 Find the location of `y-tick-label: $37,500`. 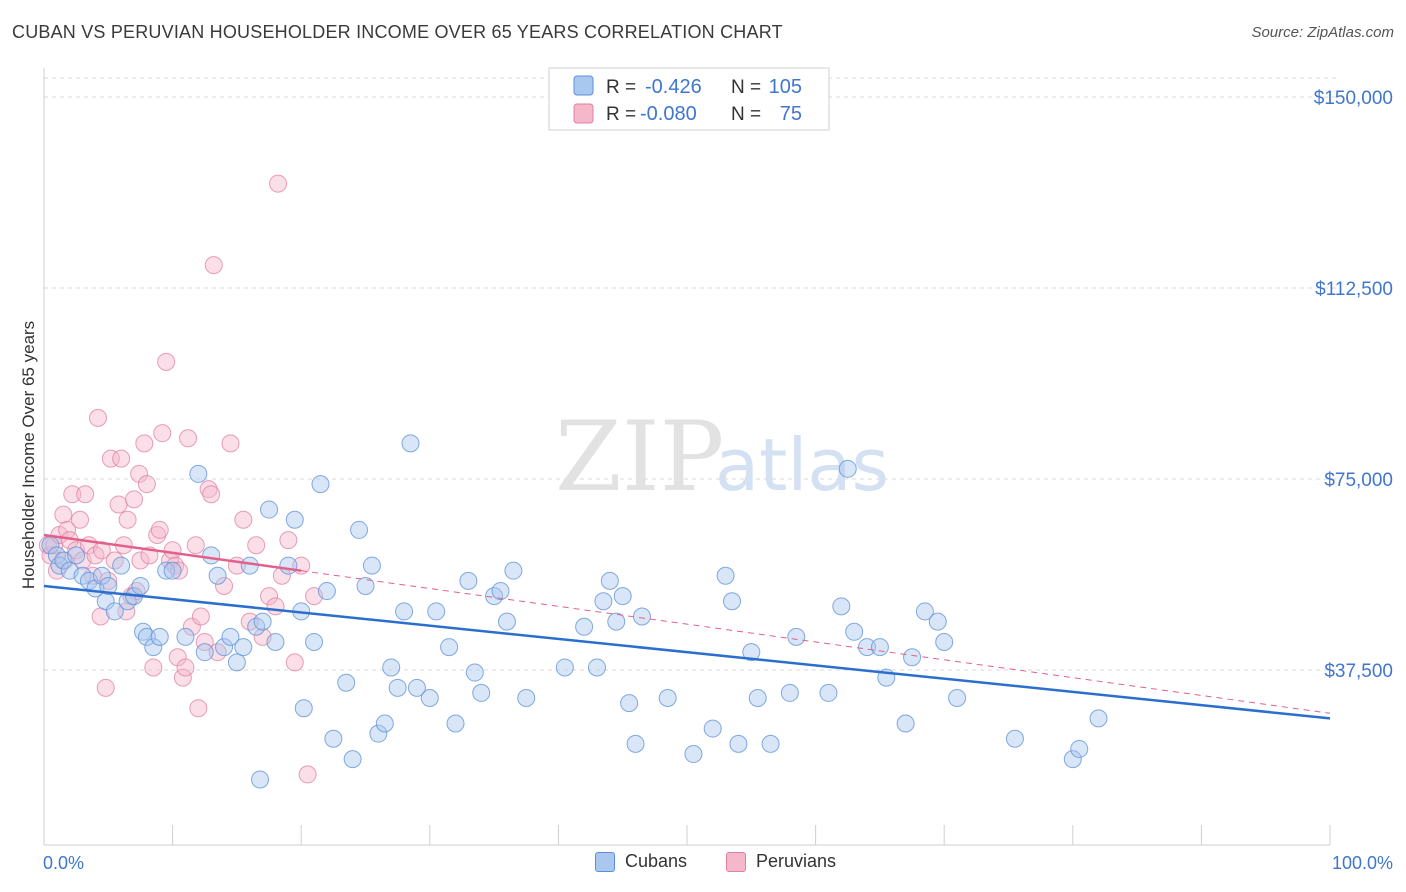

y-tick-label: $37,500 is located at coordinates (1358, 671).